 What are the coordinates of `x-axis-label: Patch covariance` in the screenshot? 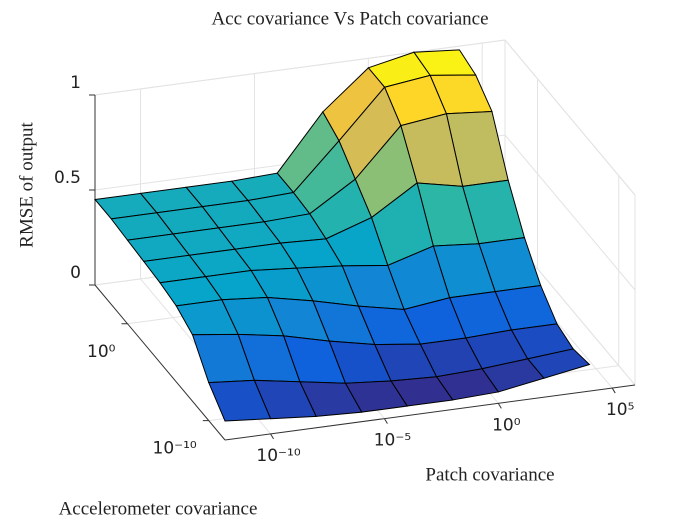 It's located at (489, 474).